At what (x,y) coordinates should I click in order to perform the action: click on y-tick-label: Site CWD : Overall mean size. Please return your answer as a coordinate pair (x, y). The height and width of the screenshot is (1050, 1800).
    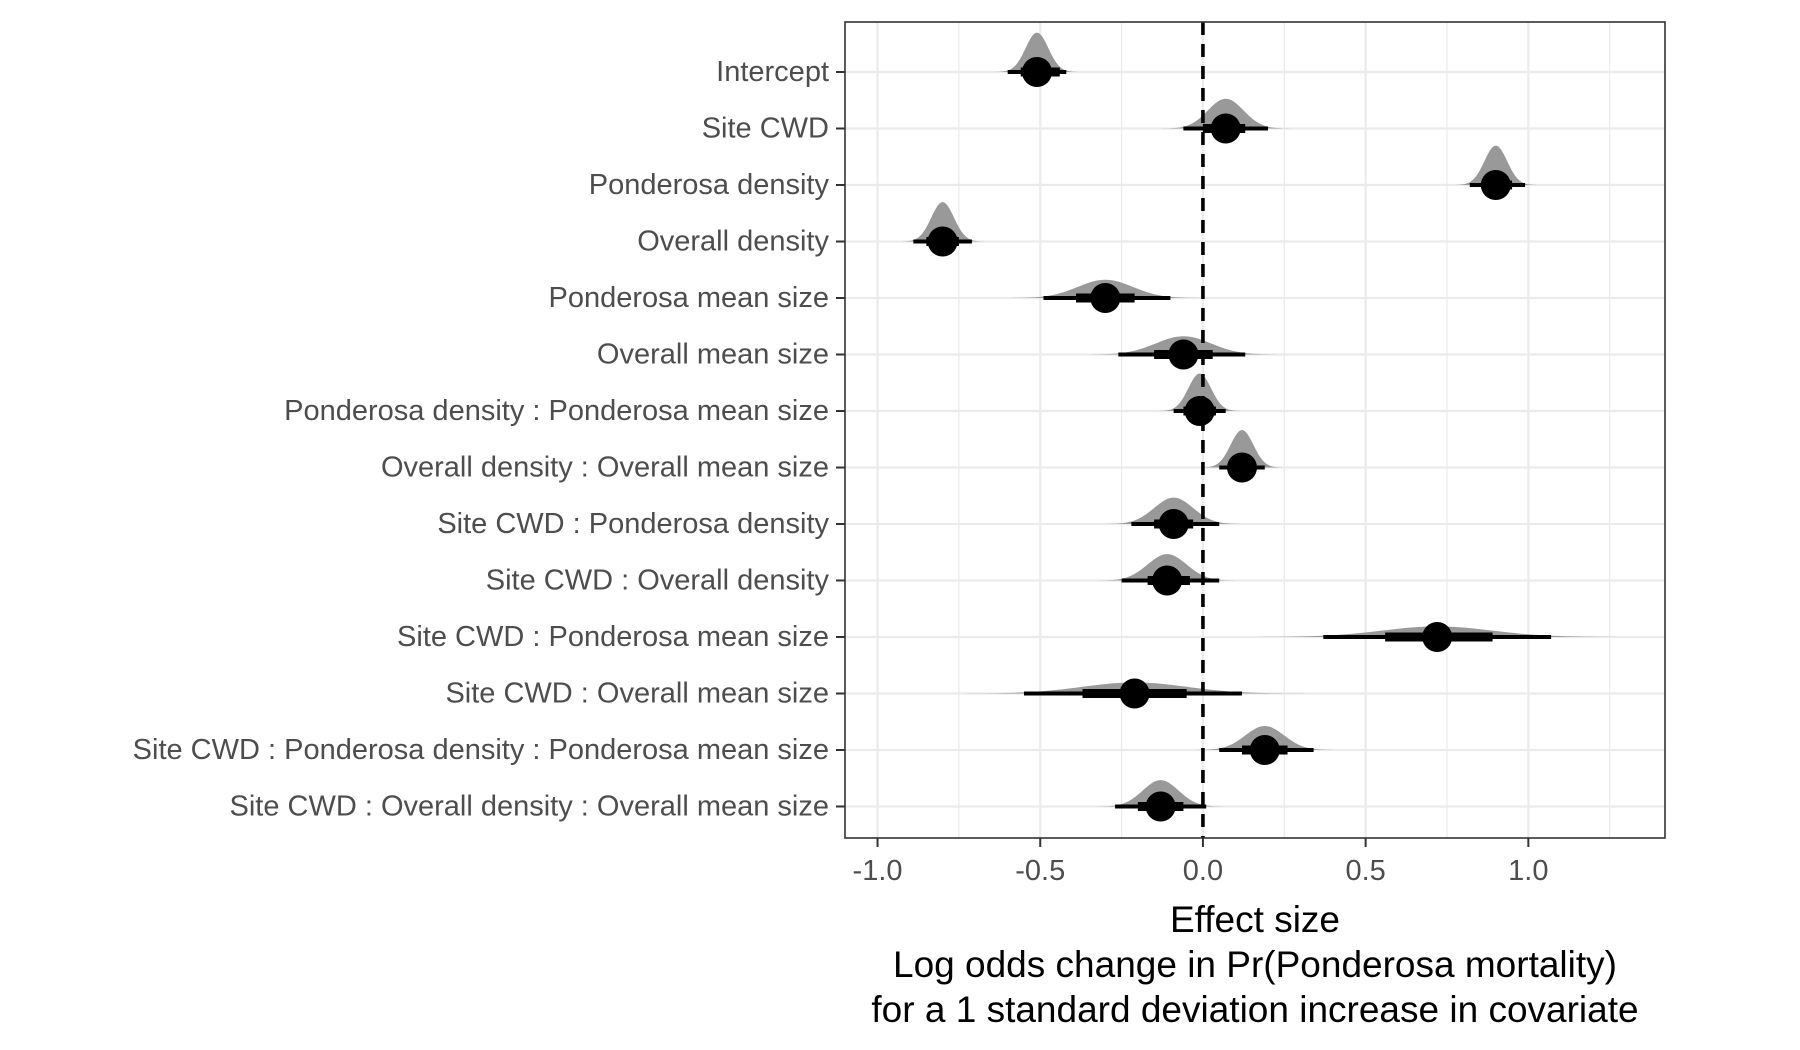
    Looking at the image, I should click on (637, 694).